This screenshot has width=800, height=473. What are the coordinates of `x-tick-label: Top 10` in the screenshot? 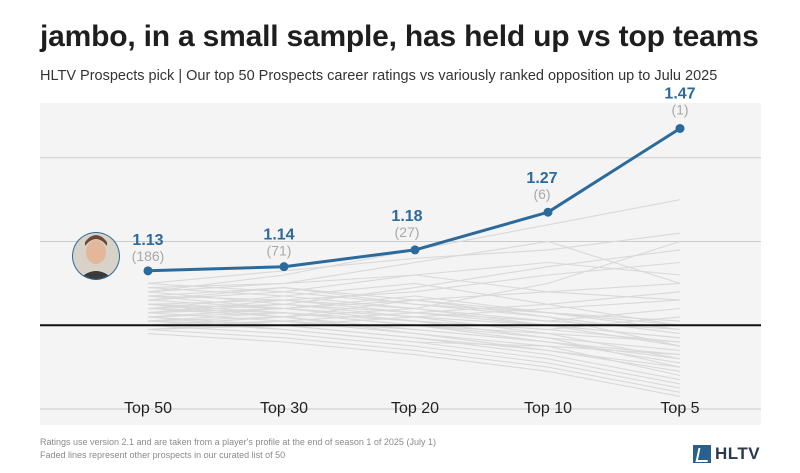 It's located at (548, 408).